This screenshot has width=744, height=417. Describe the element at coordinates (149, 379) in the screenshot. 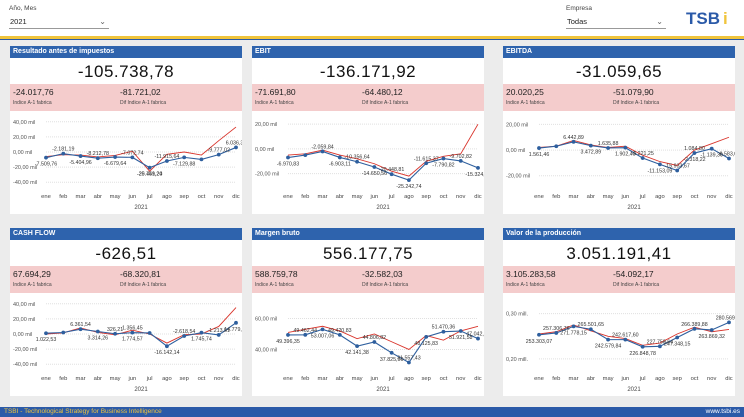

I see `x-tick-label: jul` at that location.